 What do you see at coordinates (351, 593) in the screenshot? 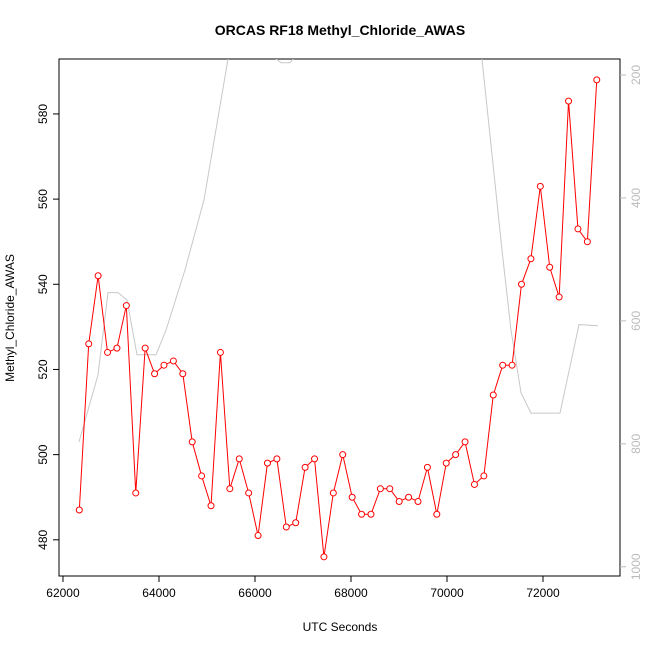
I see `x-tick-label: 68000` at bounding box center [351, 593].